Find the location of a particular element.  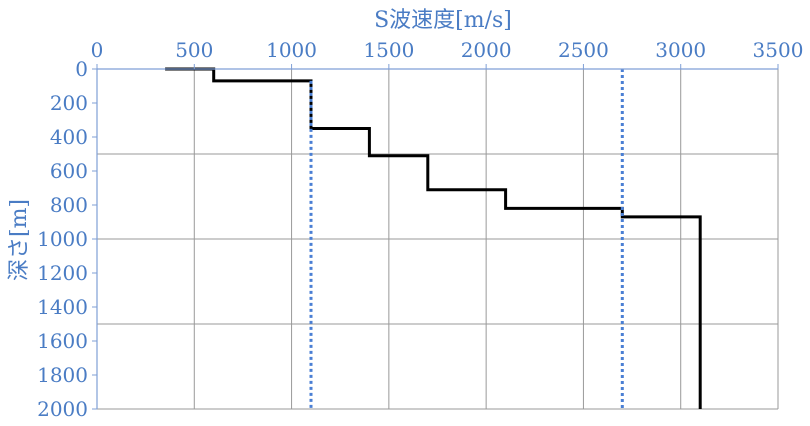

x-tick-label: 0 is located at coordinates (97, 50).